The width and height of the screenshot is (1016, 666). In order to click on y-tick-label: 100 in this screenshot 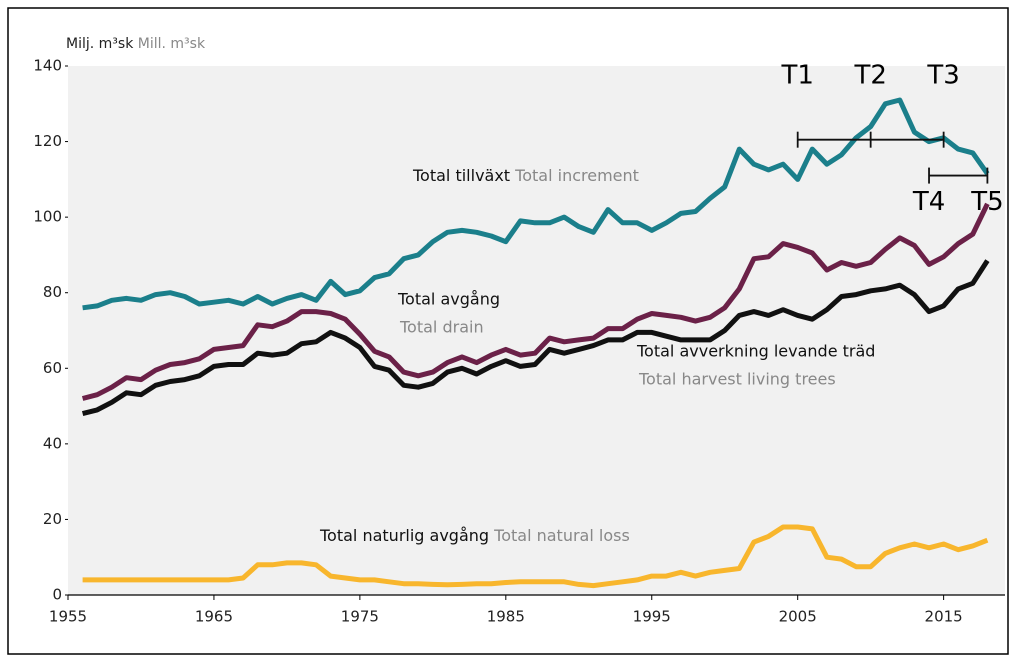, I will do `click(47, 217)`.